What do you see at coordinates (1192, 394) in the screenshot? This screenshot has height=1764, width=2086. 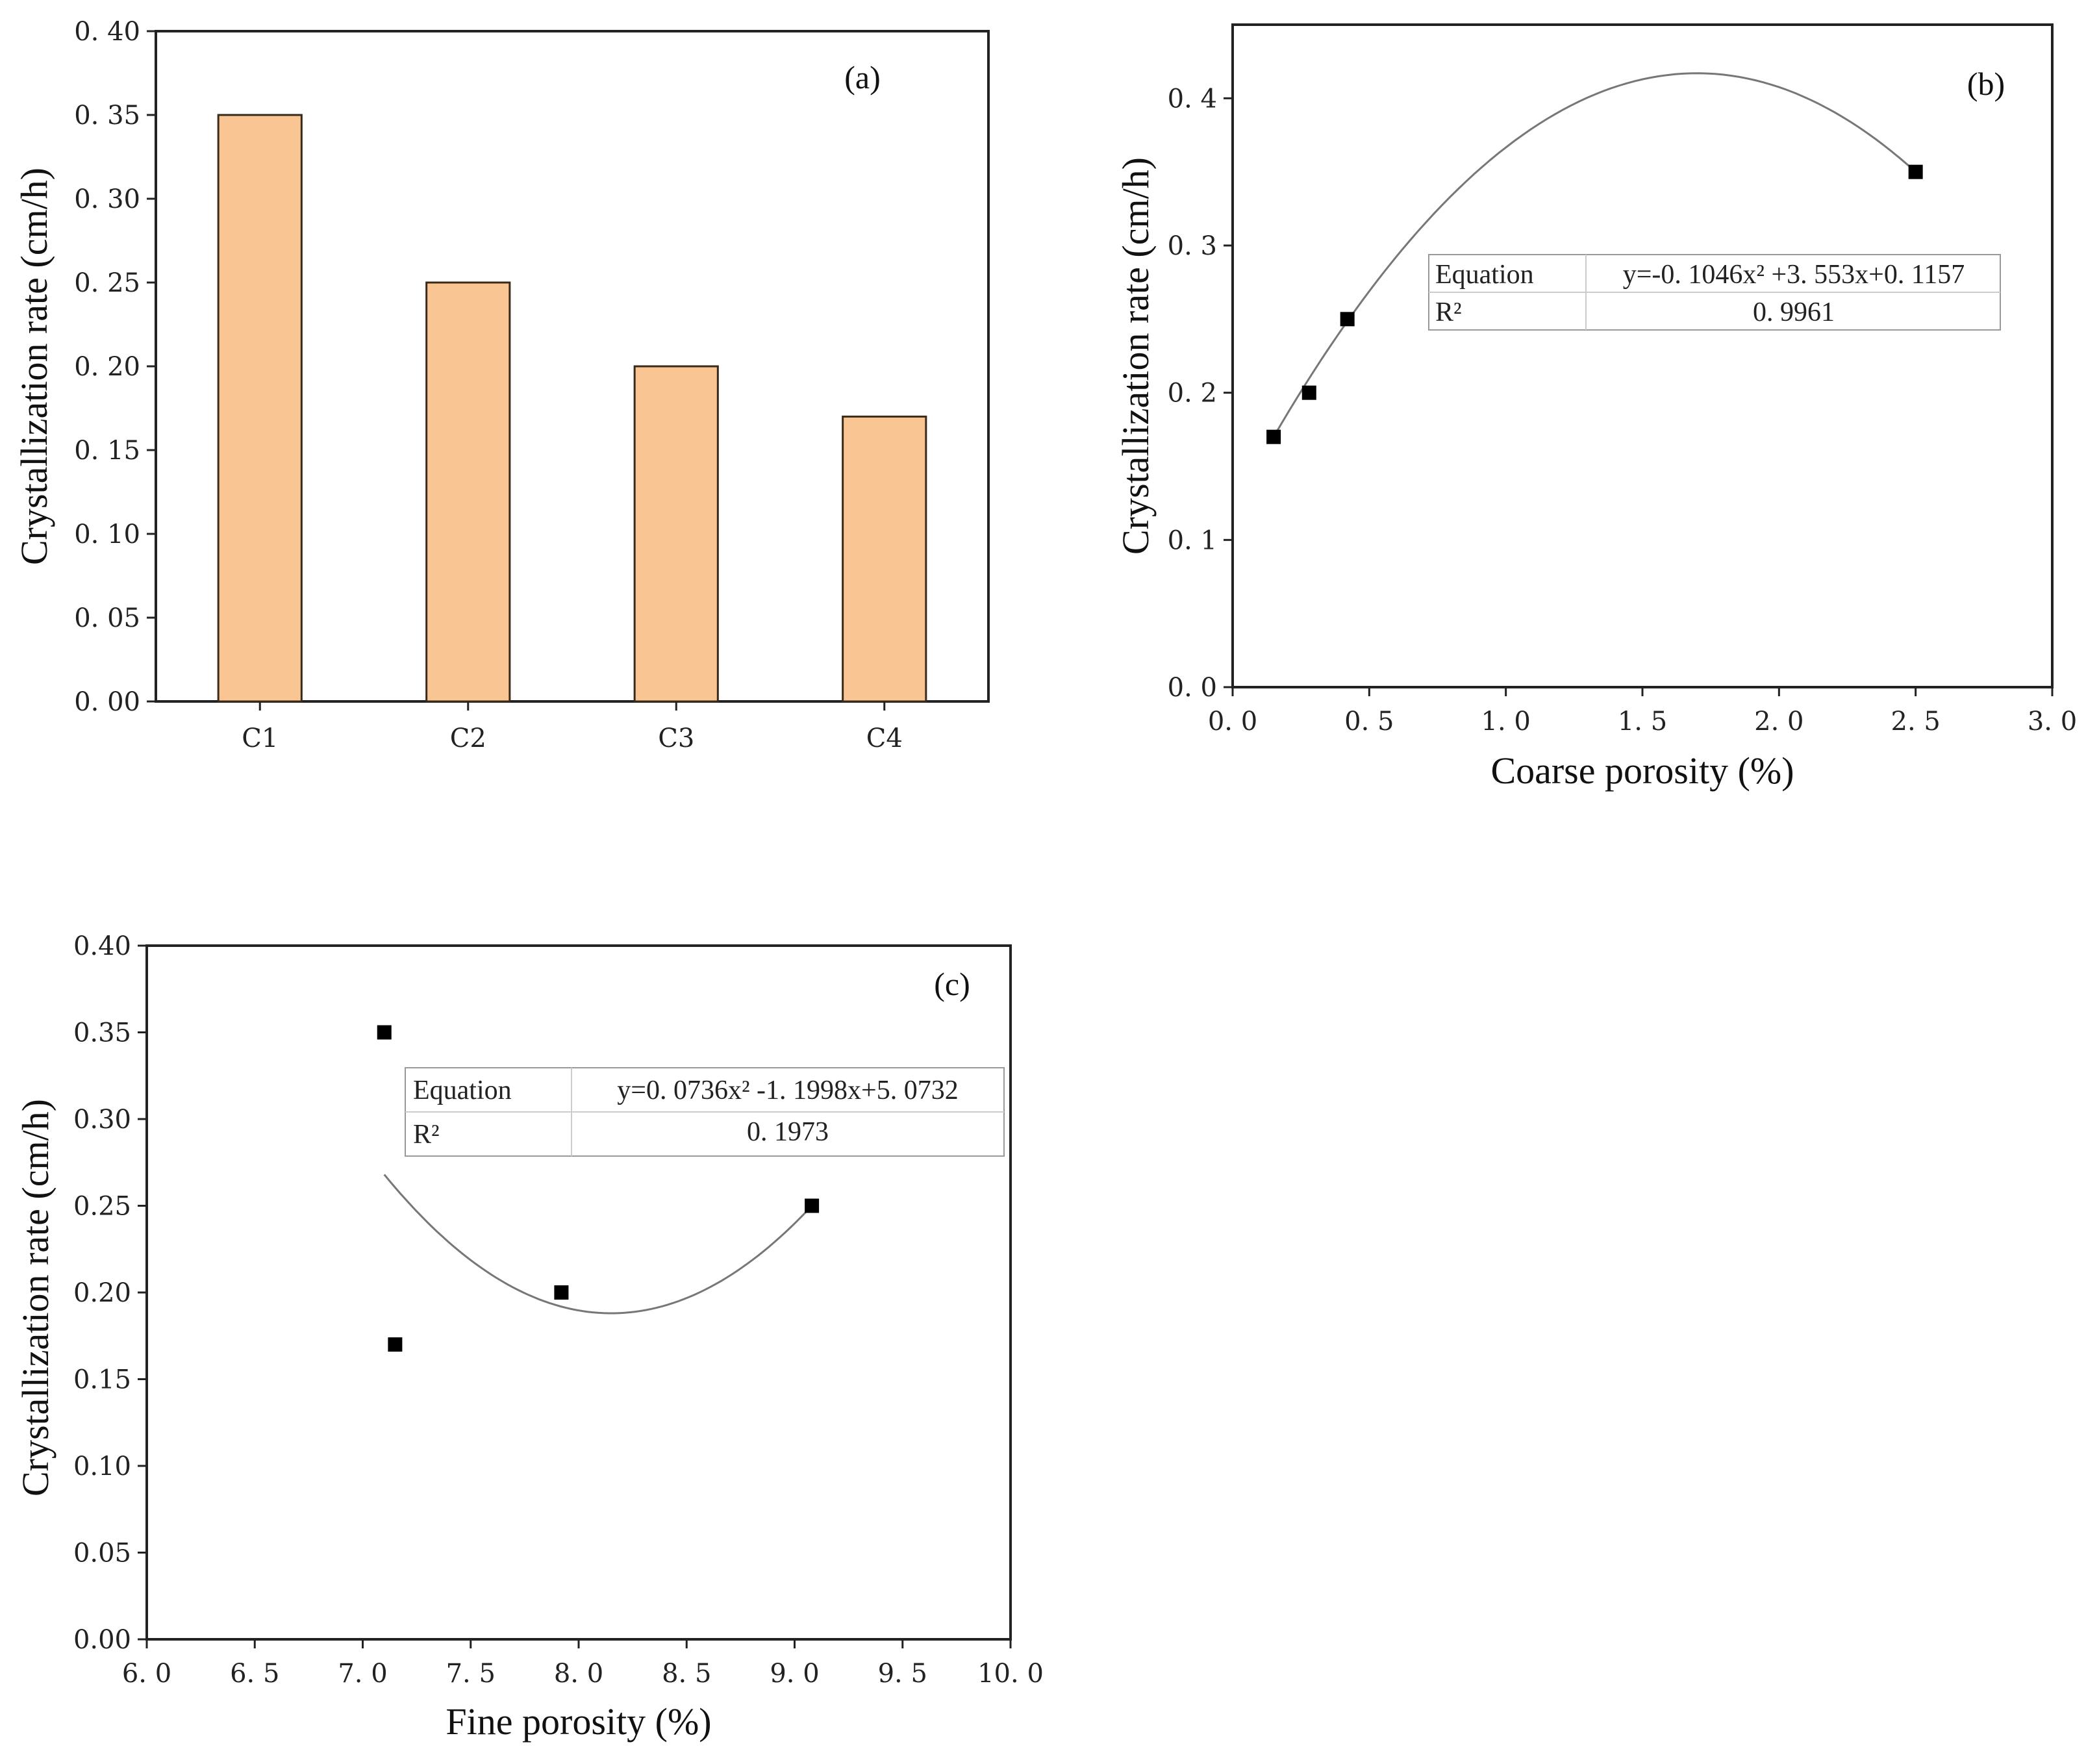 I see `y-tick-label: 0. 2` at bounding box center [1192, 394].